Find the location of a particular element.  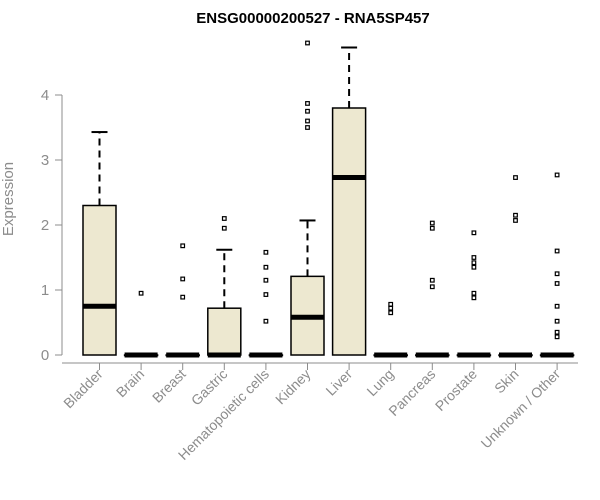

x-axis is located at coordinates (320, 366).